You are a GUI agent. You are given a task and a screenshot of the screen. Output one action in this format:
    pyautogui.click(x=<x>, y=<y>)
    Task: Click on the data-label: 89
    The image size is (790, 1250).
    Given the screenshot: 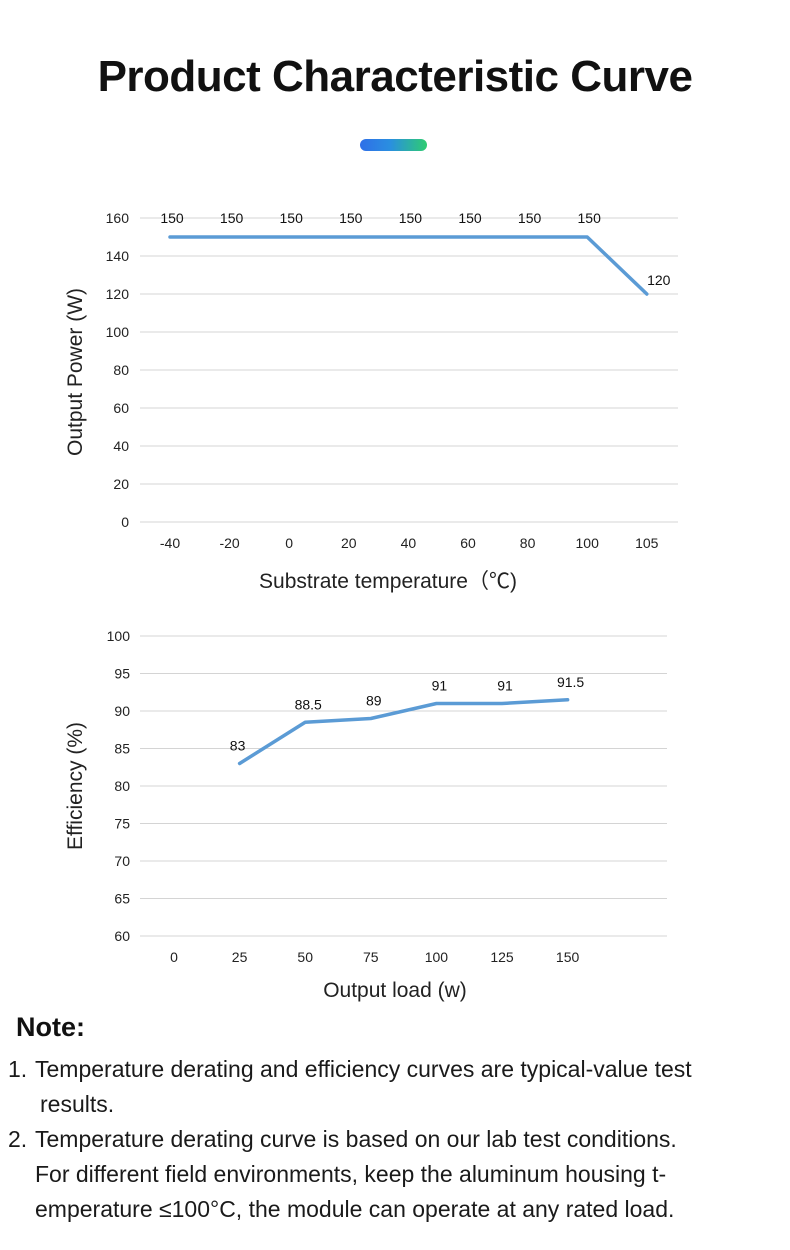 What is the action you would take?
    pyautogui.click(x=374, y=701)
    